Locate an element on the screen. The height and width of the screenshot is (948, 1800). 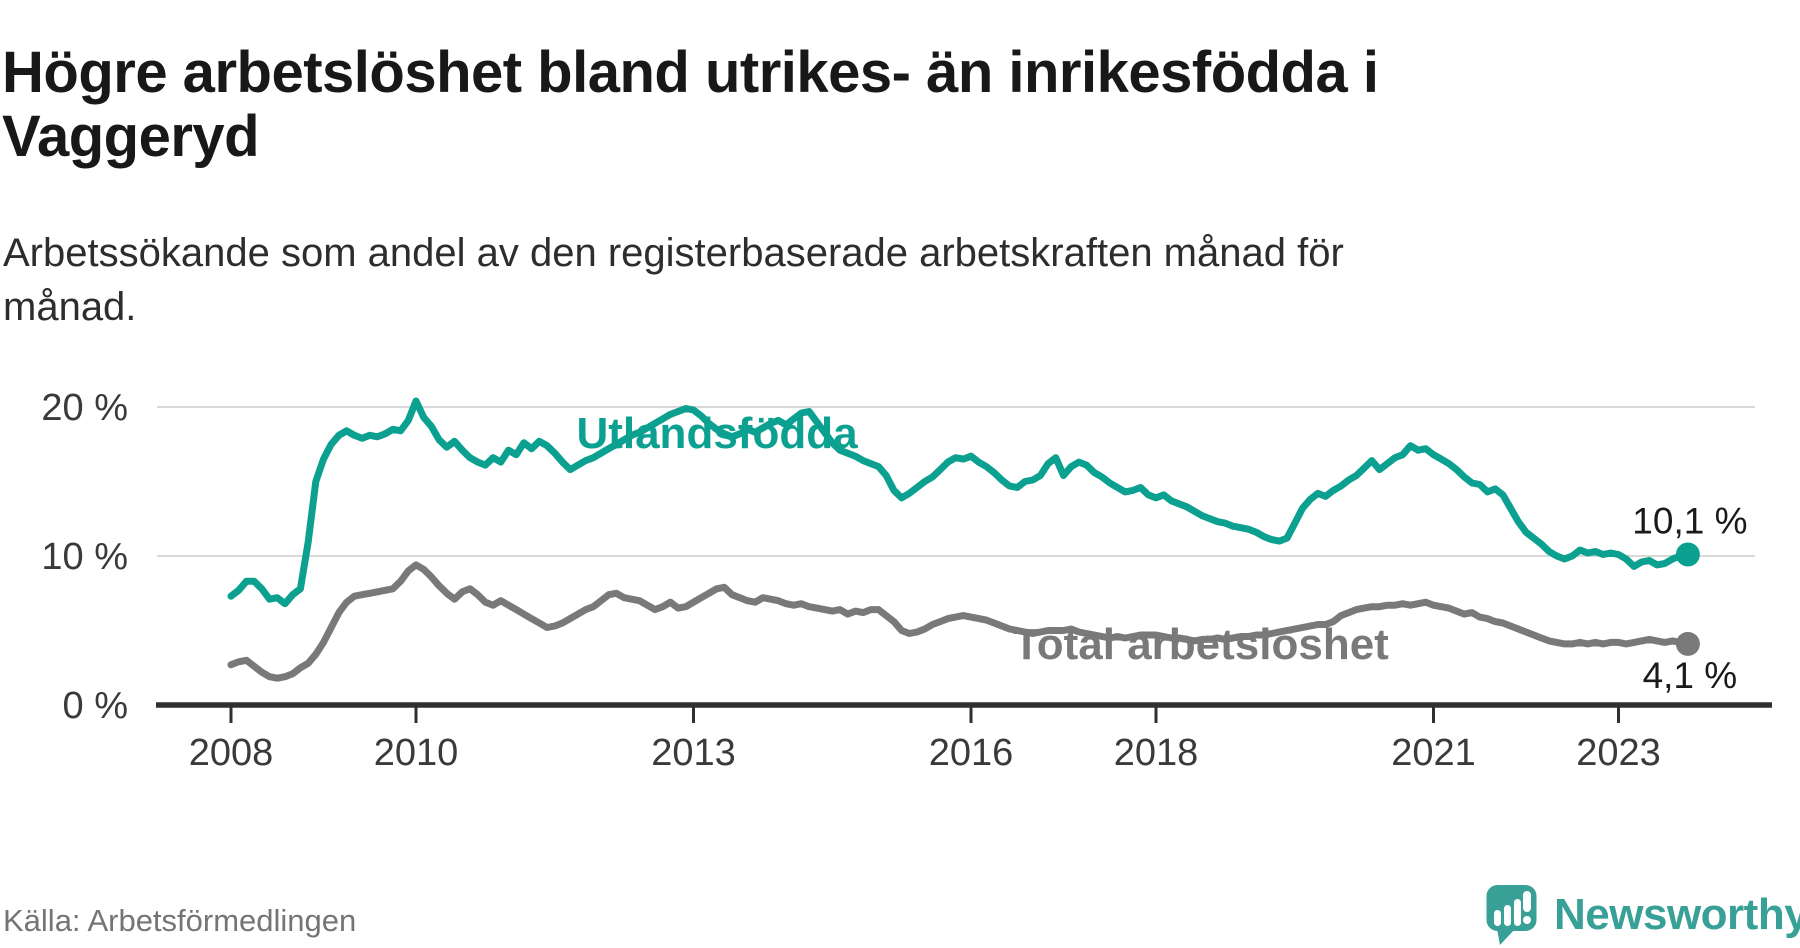
x-tick-label: 2010 is located at coordinates (416, 753).